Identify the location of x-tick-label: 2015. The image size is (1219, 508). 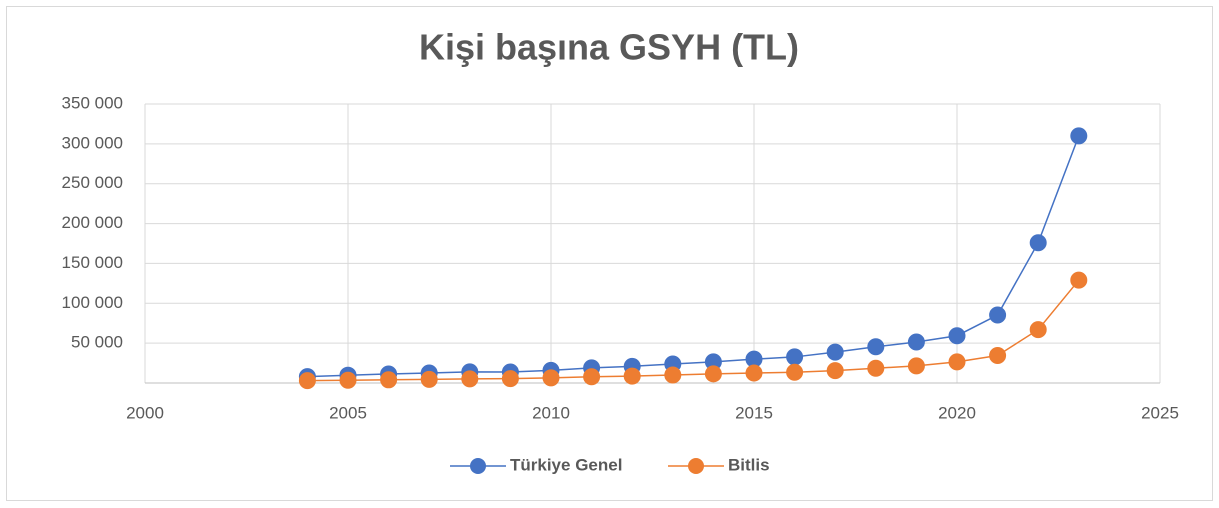
(754, 412).